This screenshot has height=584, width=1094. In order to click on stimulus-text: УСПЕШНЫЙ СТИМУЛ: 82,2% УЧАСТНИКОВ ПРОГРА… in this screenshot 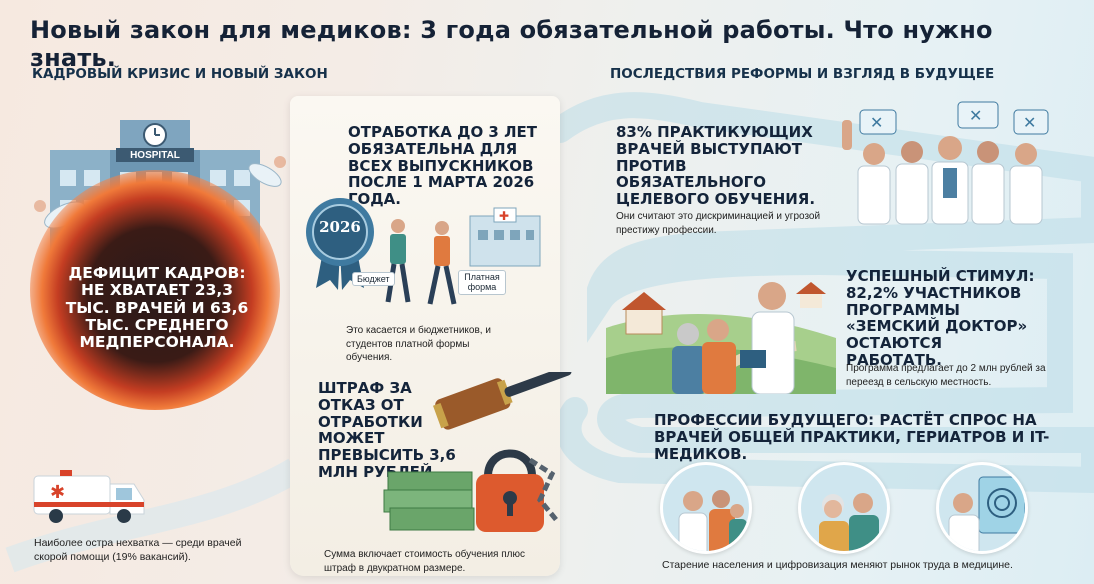, I will do `click(940, 318)`.